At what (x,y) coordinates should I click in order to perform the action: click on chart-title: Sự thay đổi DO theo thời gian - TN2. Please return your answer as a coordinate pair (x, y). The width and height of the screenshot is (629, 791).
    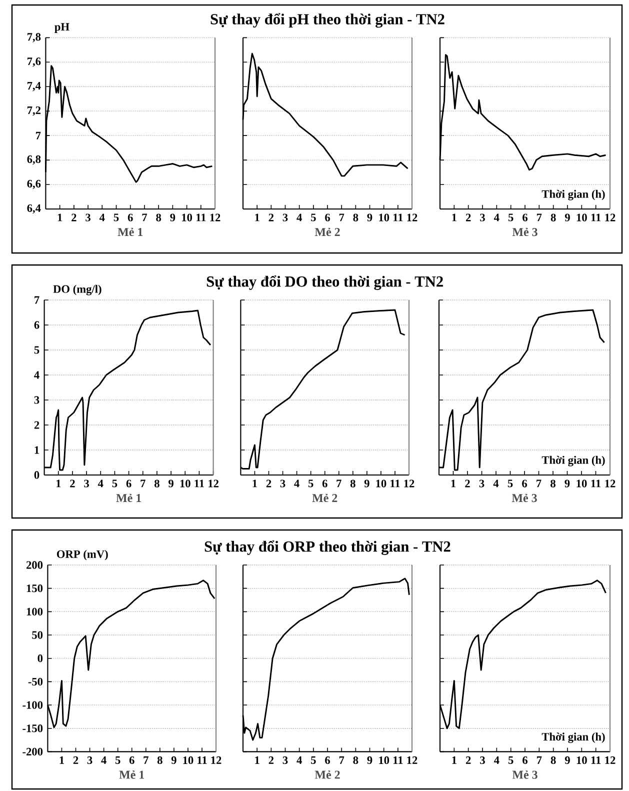
    Looking at the image, I should click on (324, 282).